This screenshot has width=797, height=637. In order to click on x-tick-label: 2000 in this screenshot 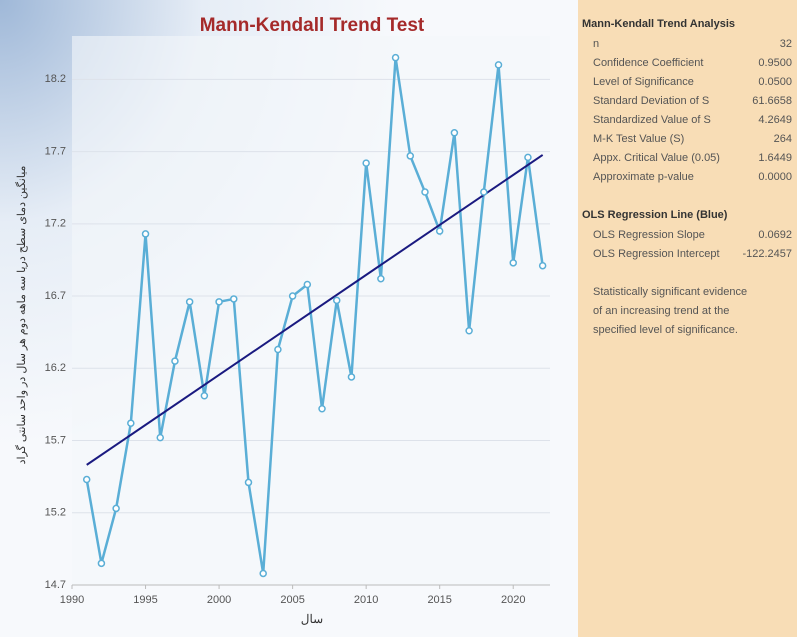, I will do `click(219, 600)`.